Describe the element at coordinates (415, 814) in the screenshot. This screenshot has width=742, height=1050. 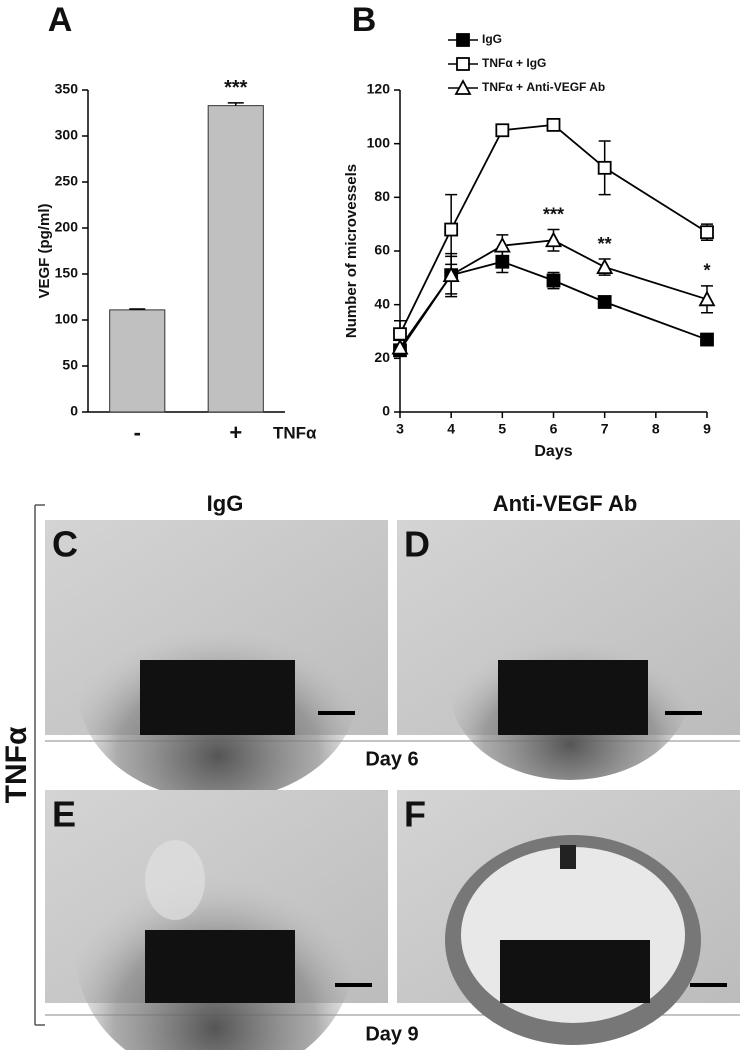
I see `panel-label: F` at that location.